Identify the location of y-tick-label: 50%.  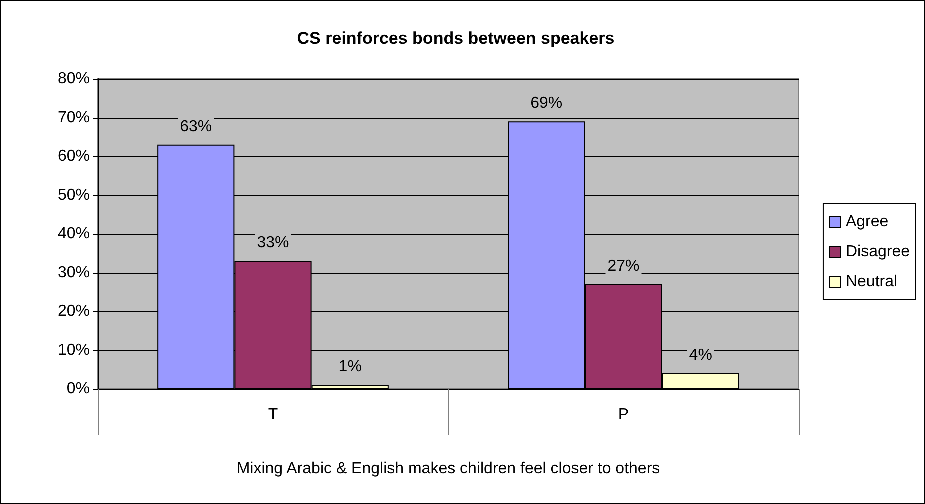
(74, 195).